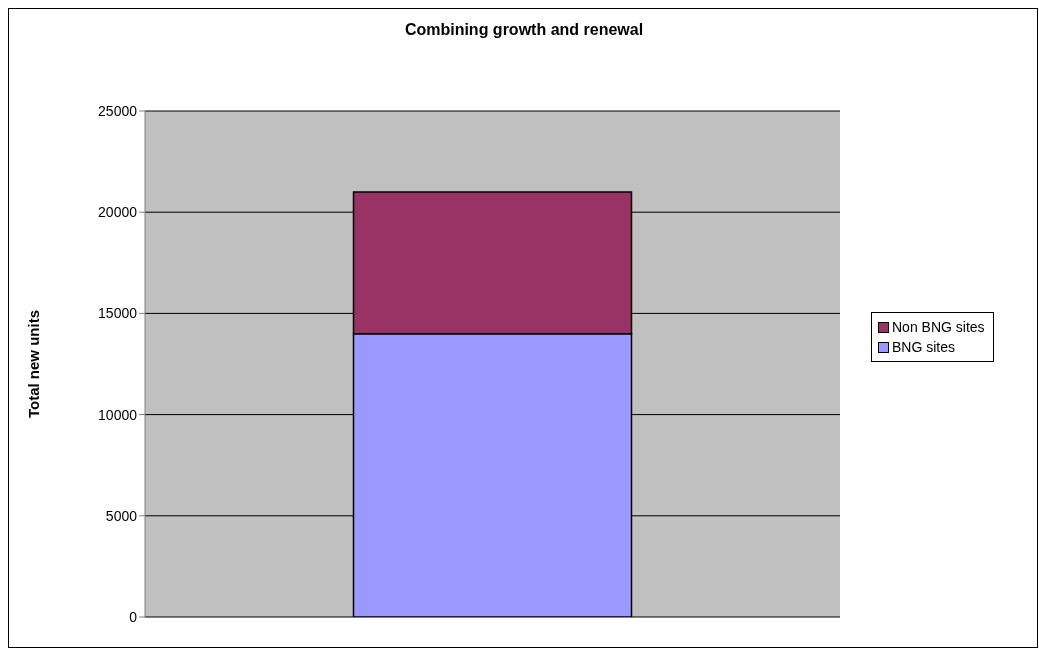 The width and height of the screenshot is (1039, 652). I want to click on y-tick-label: 10000, so click(118, 414).